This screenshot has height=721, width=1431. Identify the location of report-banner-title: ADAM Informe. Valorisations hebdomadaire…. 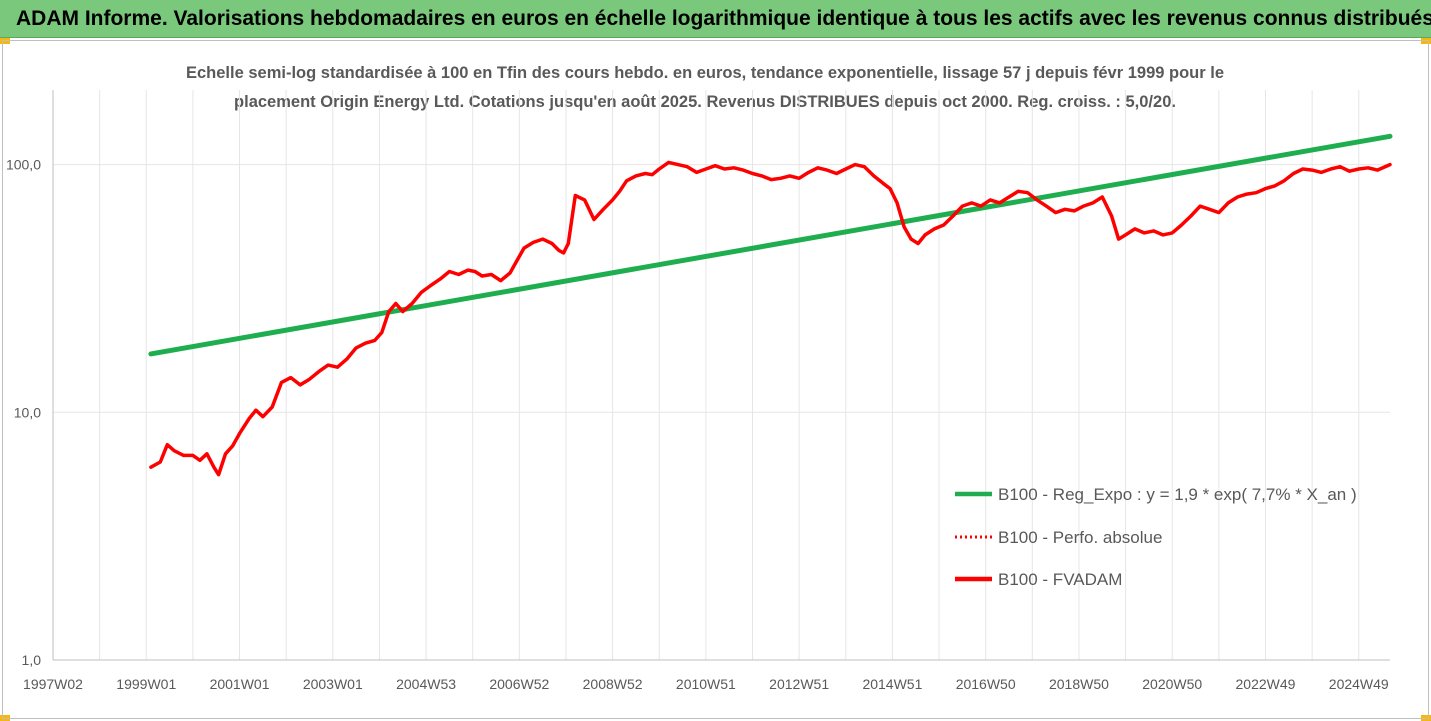
(723, 18).